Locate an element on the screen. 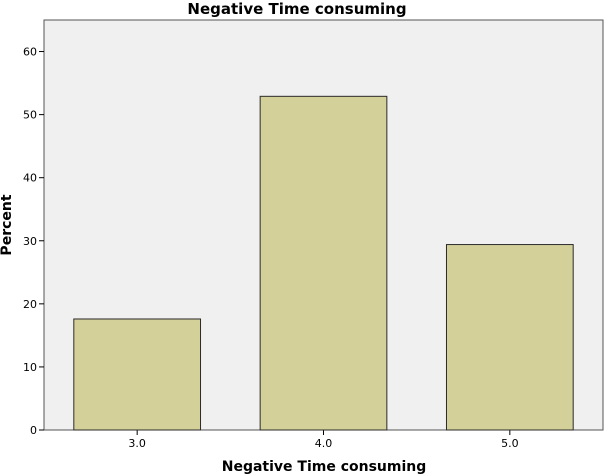 The image size is (605, 475). x-axis: 3.0 4.0 5.0 is located at coordinates (323, 440).